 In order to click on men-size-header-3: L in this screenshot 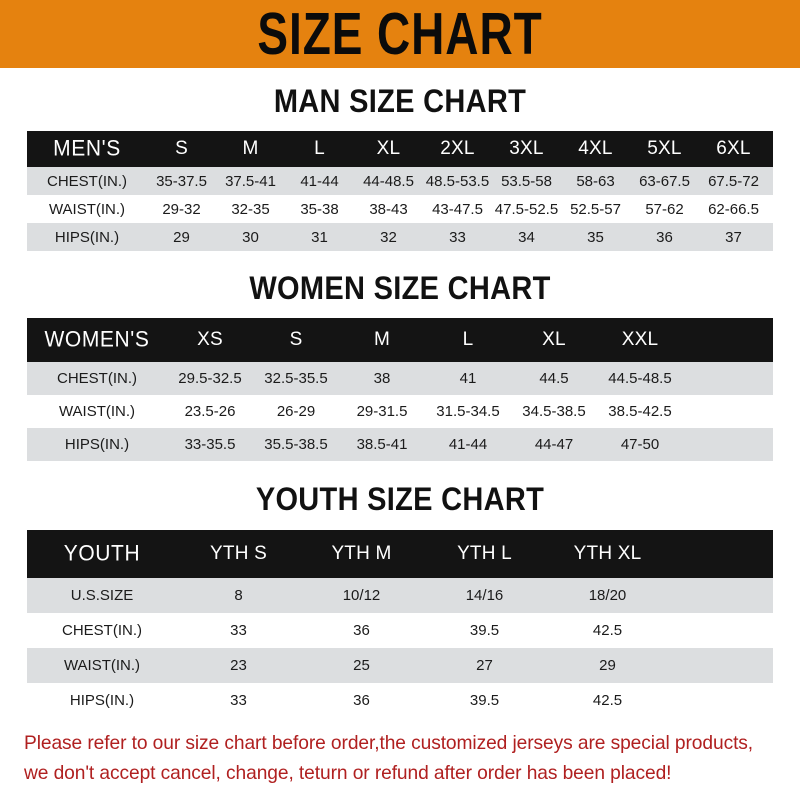, I will do `click(319, 148)`.